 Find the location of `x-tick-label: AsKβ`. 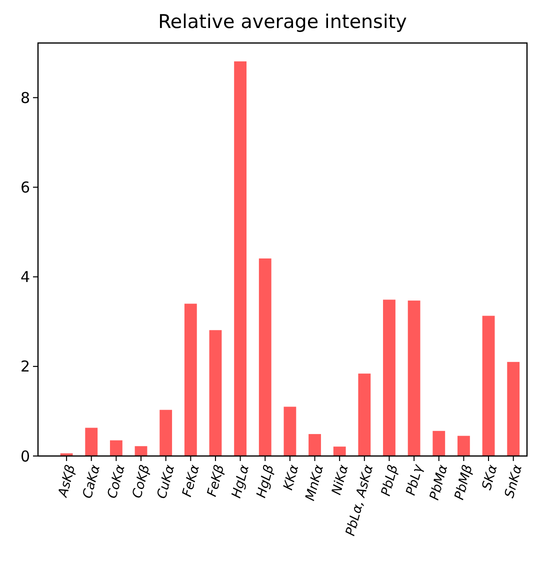

x-tick-label: AsKβ is located at coordinates (67, 481).